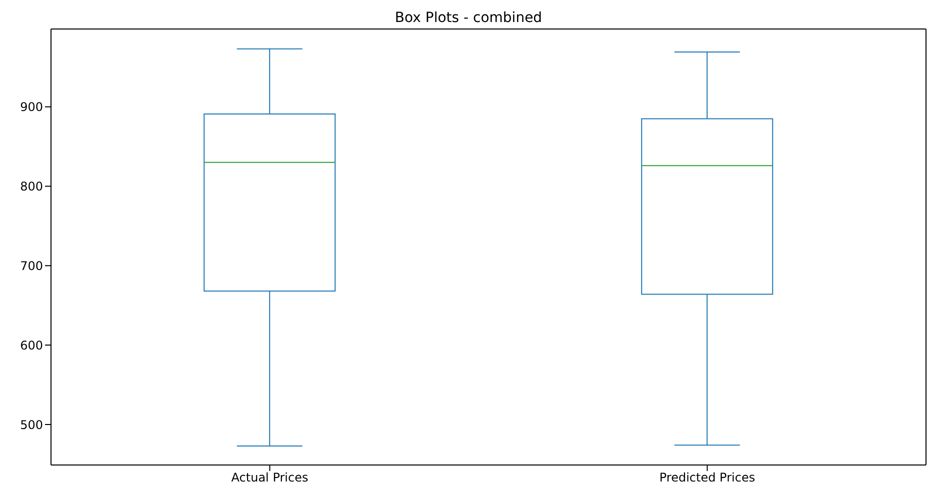  I want to click on y-tick-label: 700, so click(31, 265).